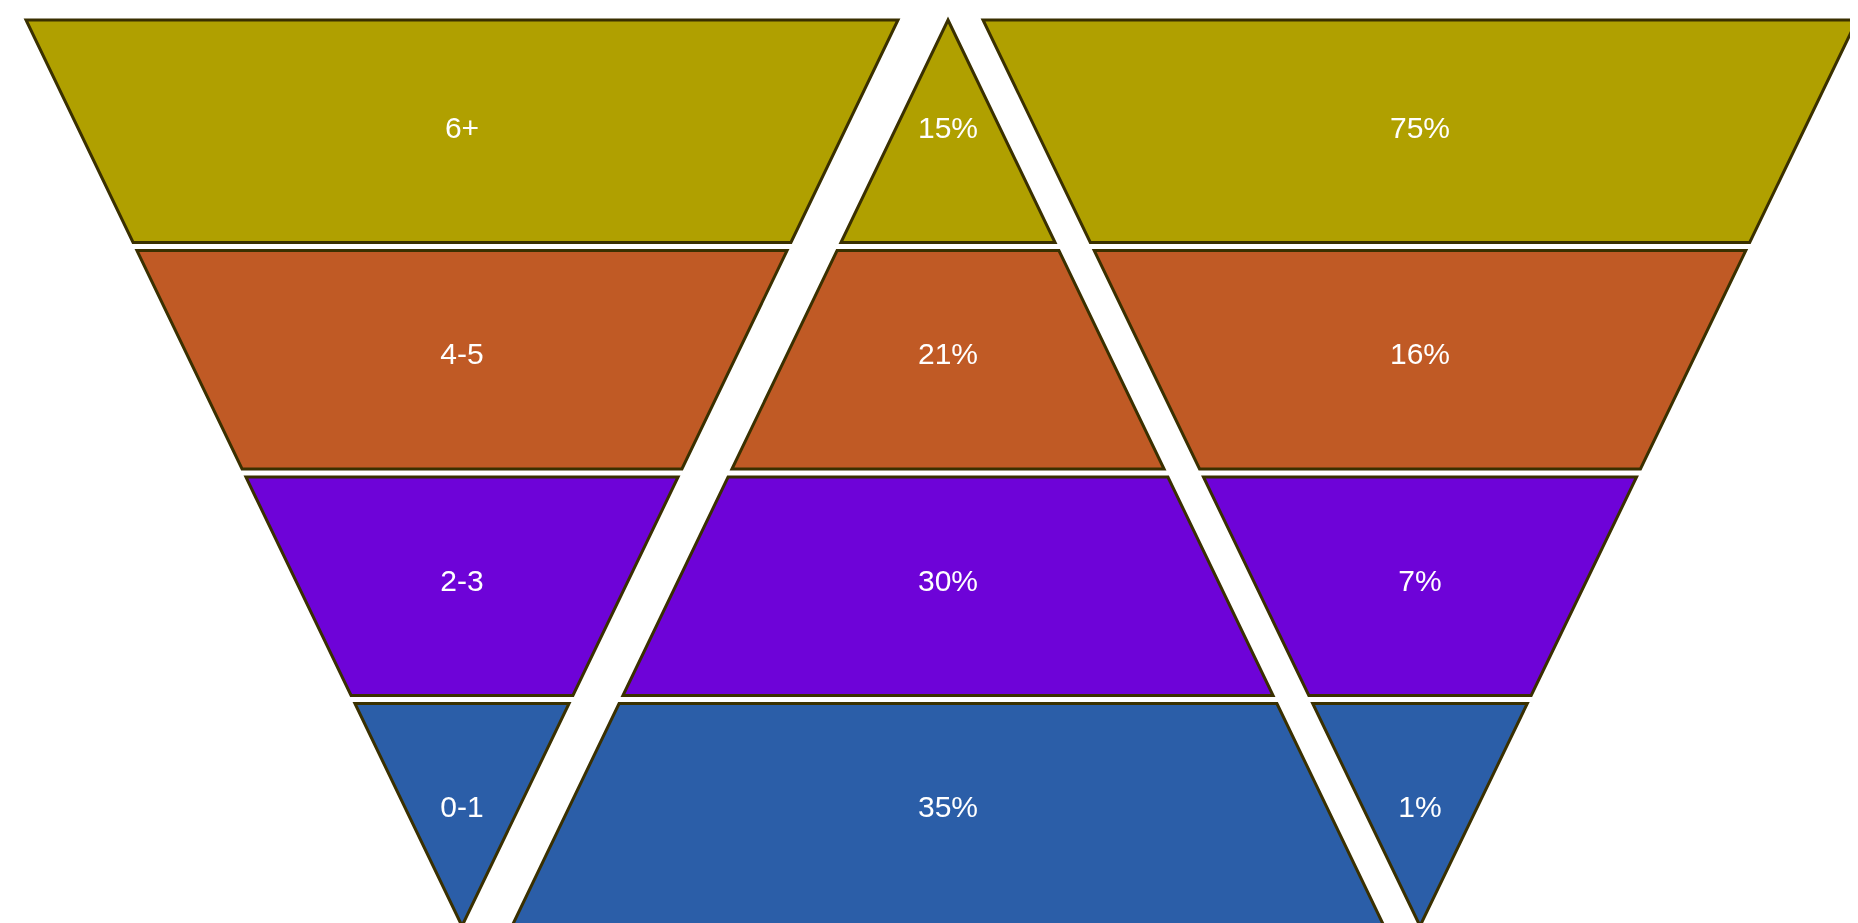 This screenshot has width=1858, height=923. Describe the element at coordinates (1420, 127) in the screenshot. I see `data-label: 75%` at that location.